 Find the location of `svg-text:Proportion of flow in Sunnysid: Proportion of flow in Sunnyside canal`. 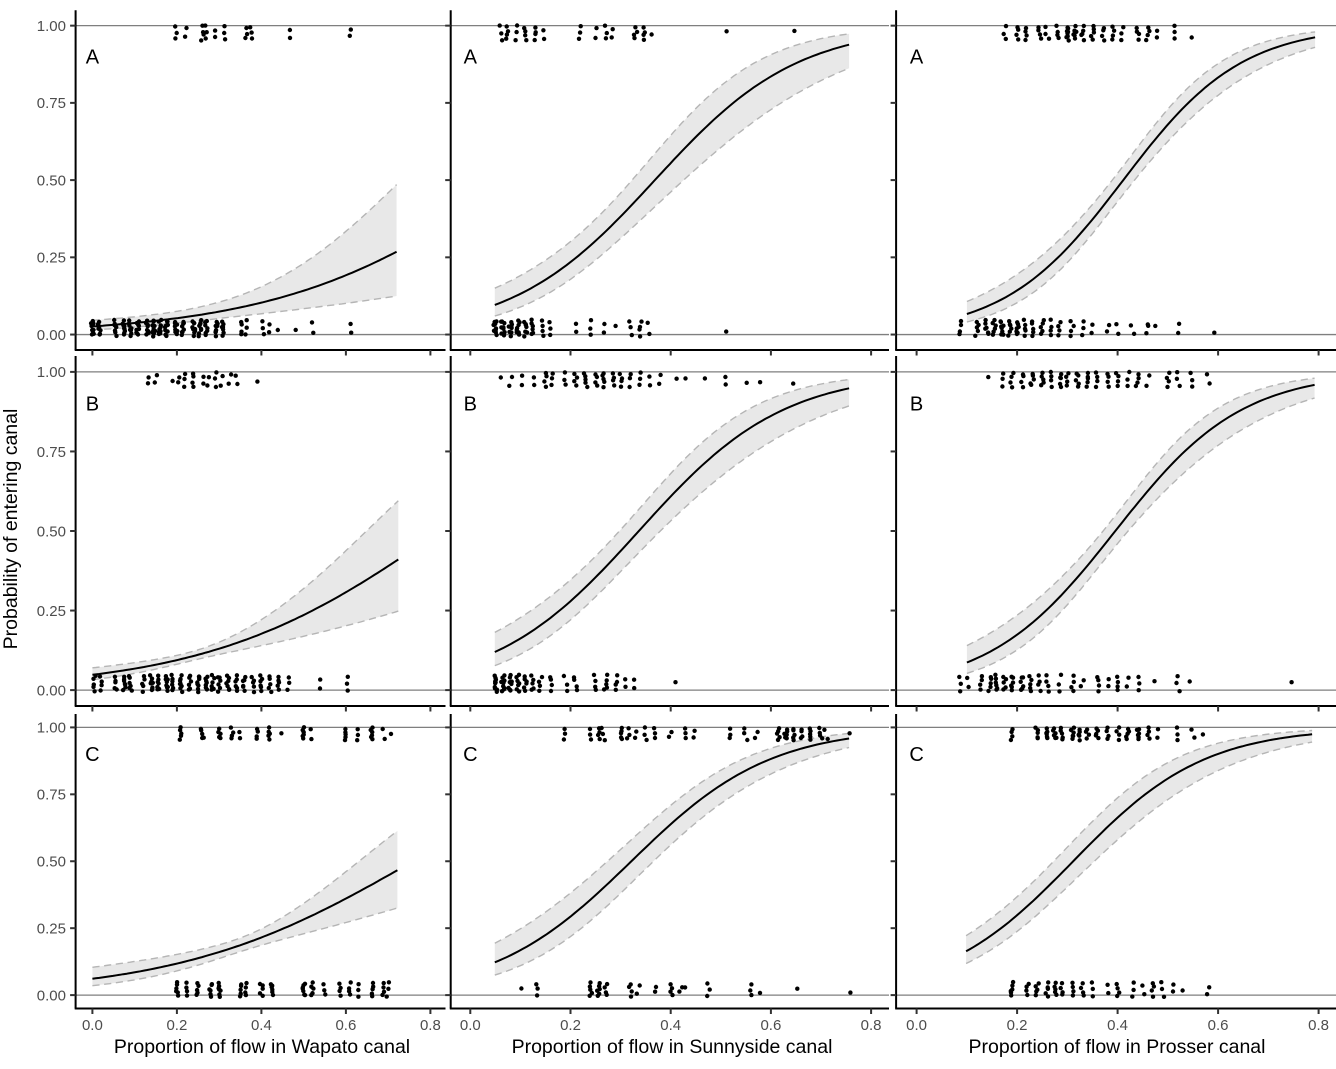

svg-text:Proportion of flow in Sunnysid: Proportion of flow in Sunnyside canal is located at coordinates (672, 1047).